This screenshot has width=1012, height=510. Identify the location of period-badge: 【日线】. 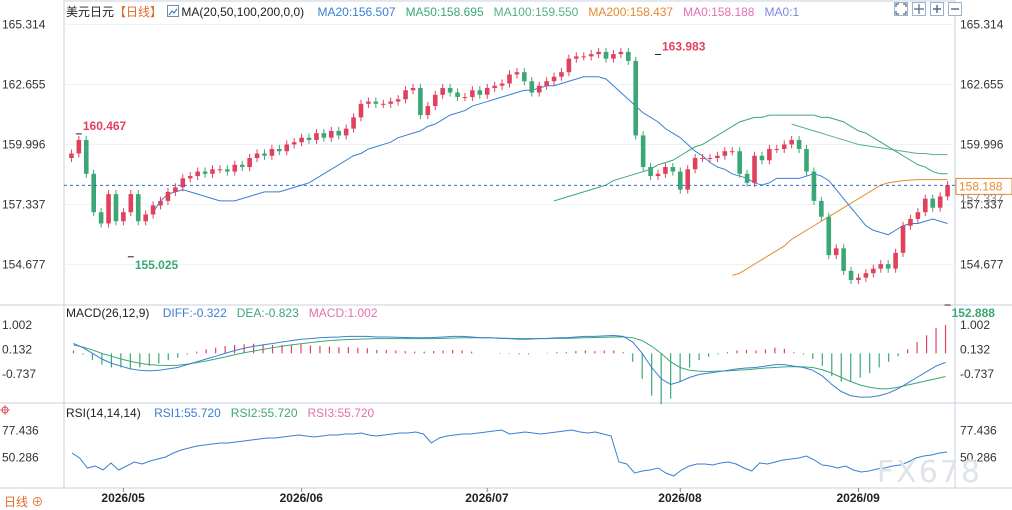
(138, 12).